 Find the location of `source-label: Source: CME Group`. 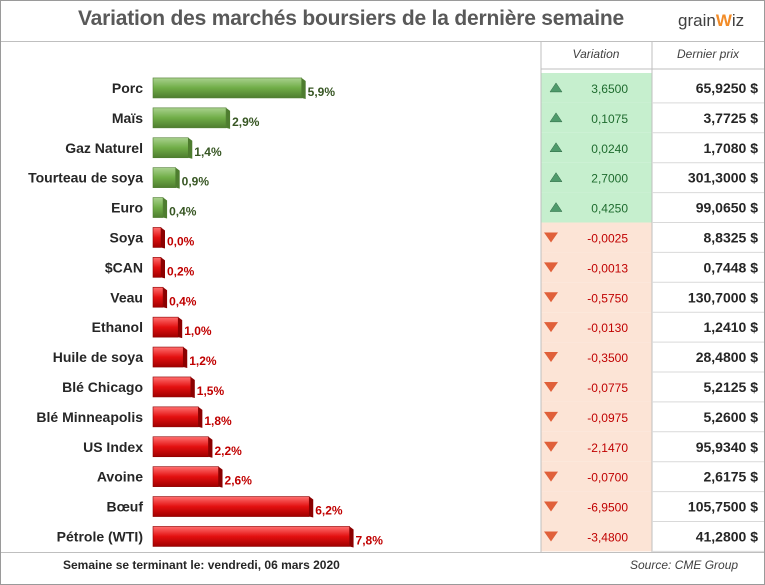

source-label: Source: CME Group is located at coordinates (684, 565).